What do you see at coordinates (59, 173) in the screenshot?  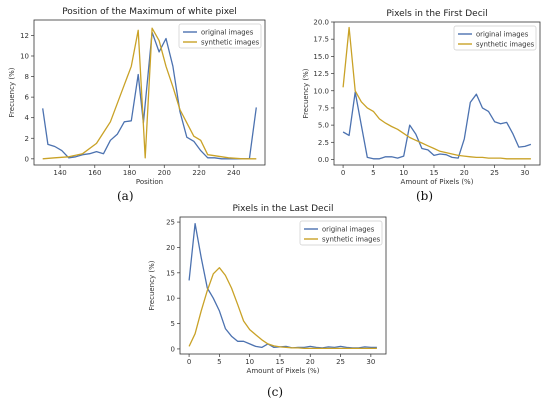 I see `x-tick-label: 140` at bounding box center [59, 173].